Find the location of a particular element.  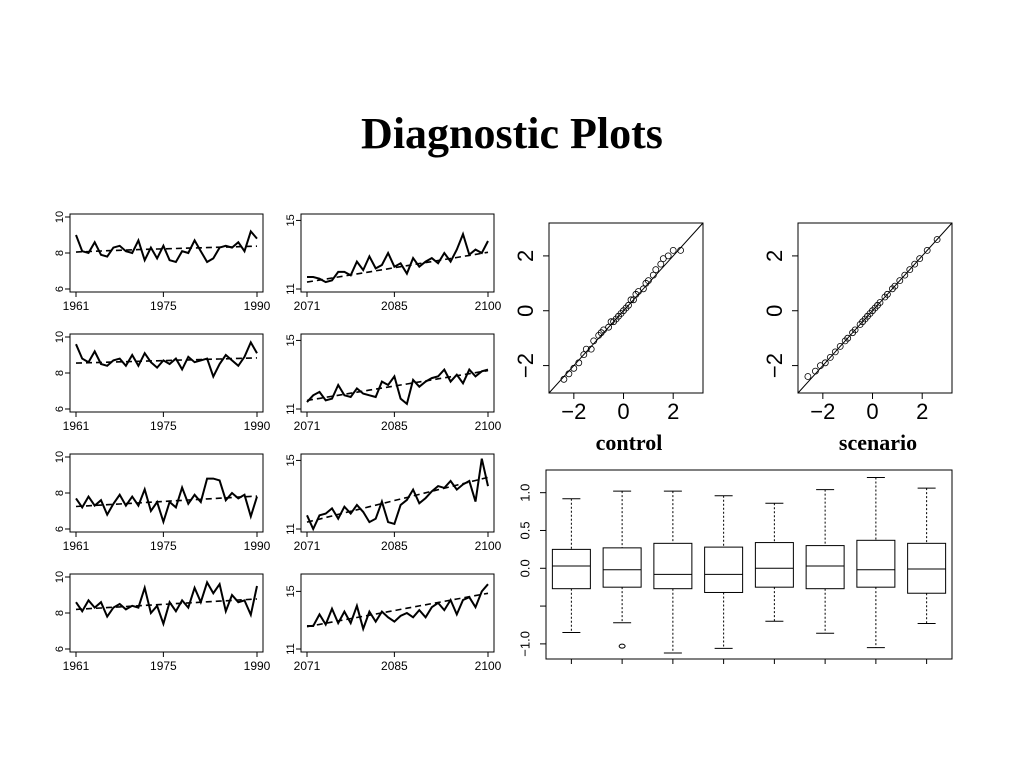

outlier is located at coordinates (622, 646).